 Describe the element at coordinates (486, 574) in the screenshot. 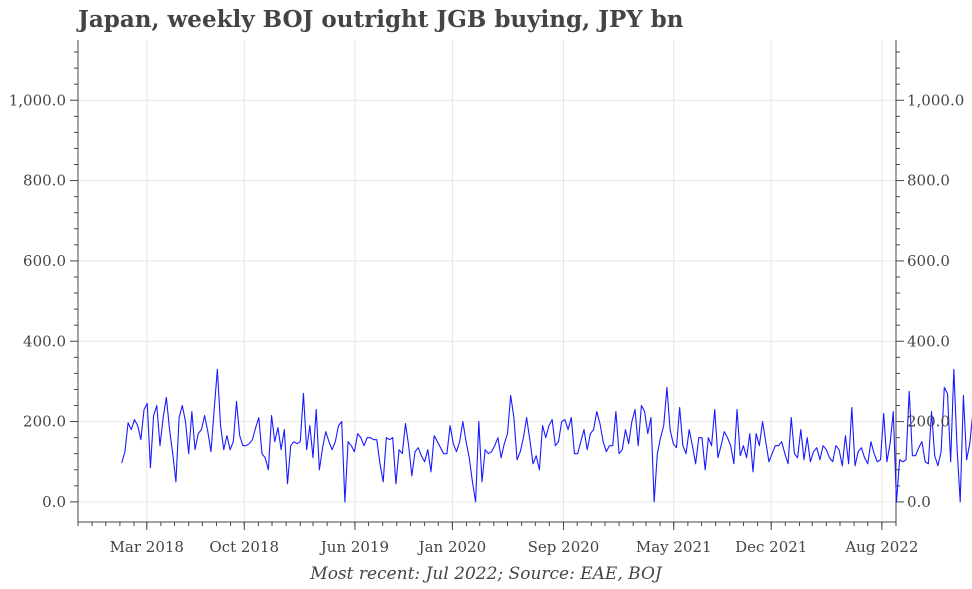

I see `chart-source-note: Most recent: Jul 2022; Source: EAE, BOJ` at that location.